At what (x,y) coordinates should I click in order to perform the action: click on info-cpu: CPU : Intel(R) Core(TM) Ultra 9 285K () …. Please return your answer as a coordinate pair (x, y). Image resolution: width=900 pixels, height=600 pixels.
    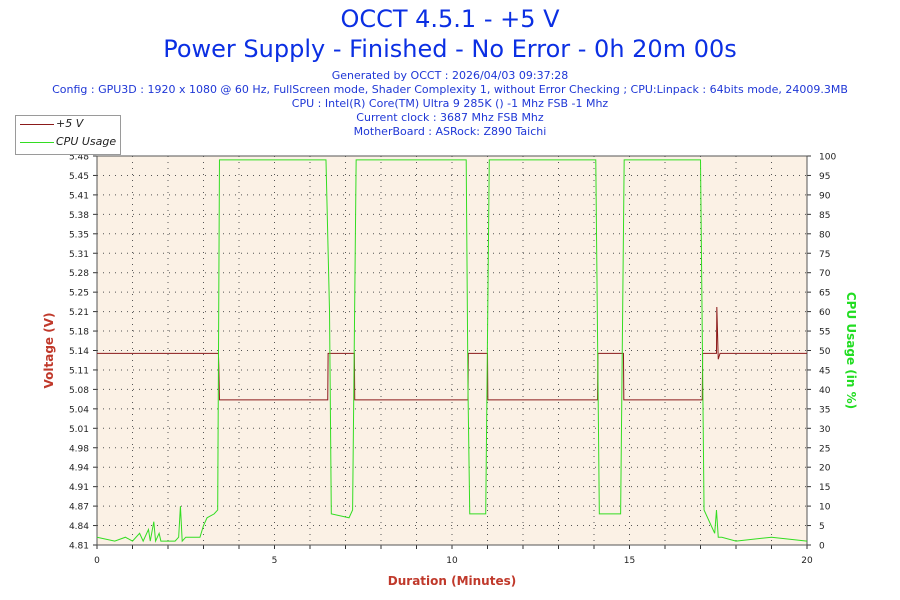
    Looking at the image, I should click on (450, 103).